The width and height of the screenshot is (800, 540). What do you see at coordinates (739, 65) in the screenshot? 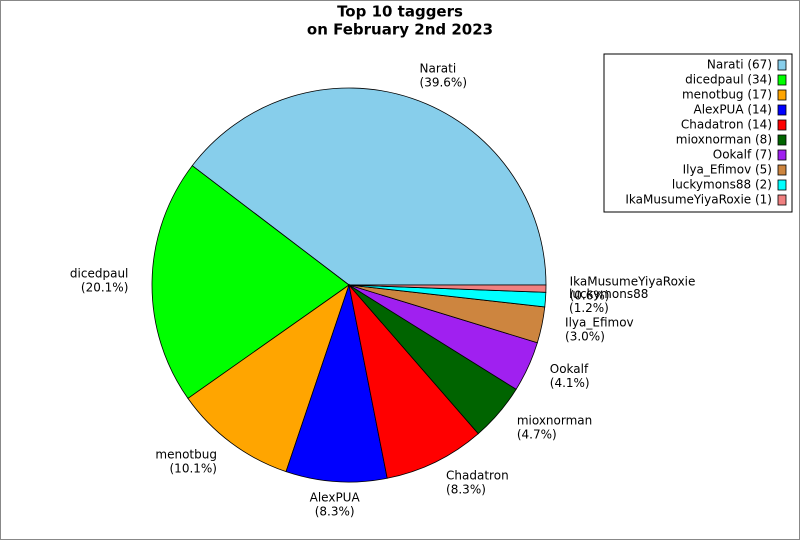
I see `legend-label: Narati (67)` at bounding box center [739, 65].